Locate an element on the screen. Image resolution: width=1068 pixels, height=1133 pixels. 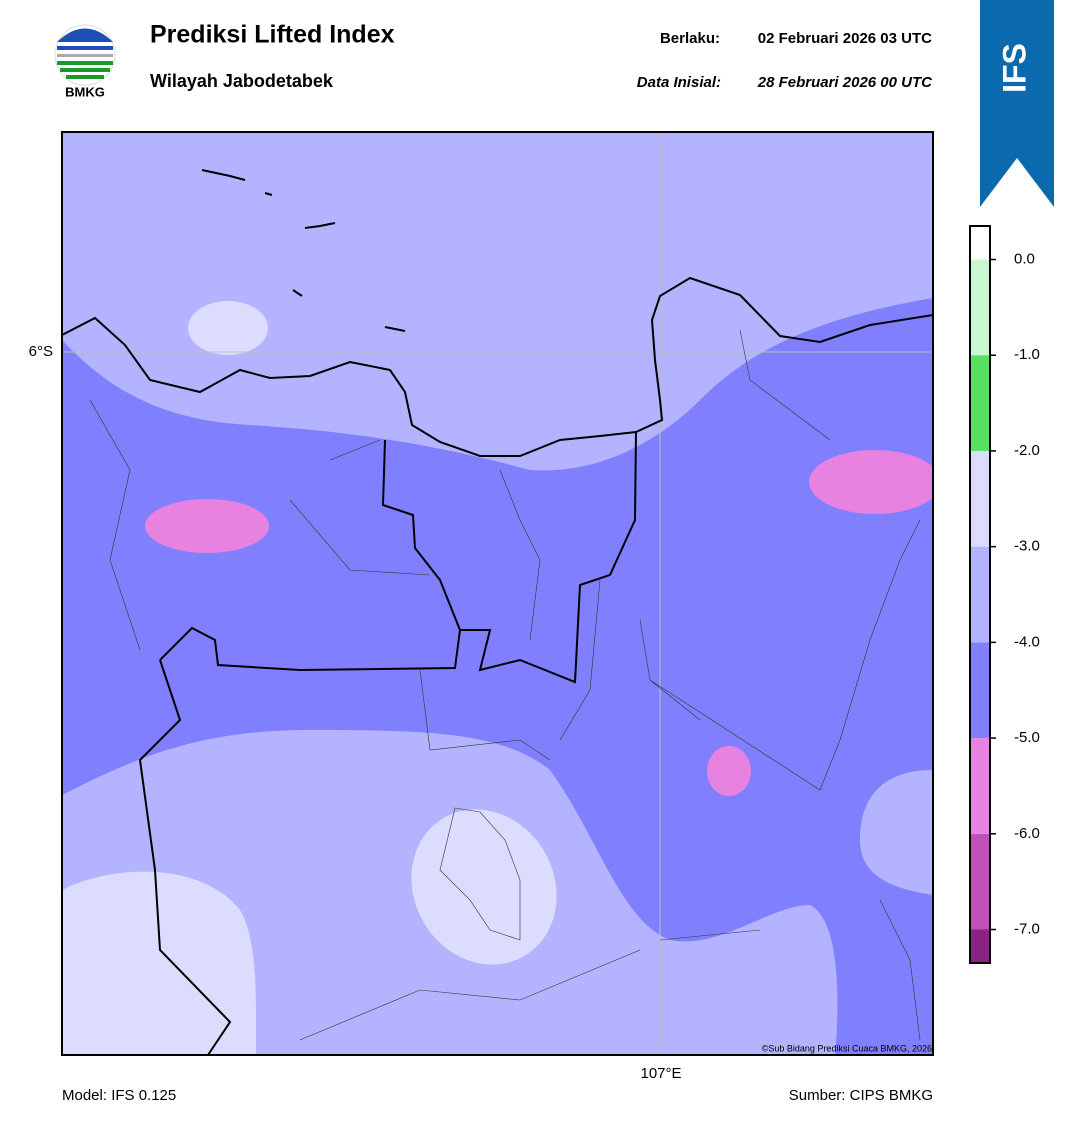
tick-label: -3.0 is located at coordinates (1027, 546).